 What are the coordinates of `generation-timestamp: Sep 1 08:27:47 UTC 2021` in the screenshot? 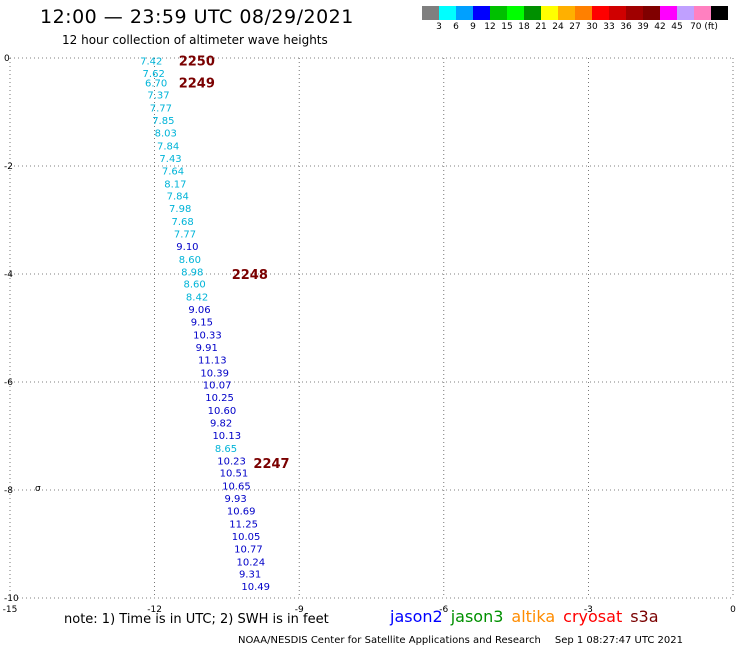 It's located at (618, 640).